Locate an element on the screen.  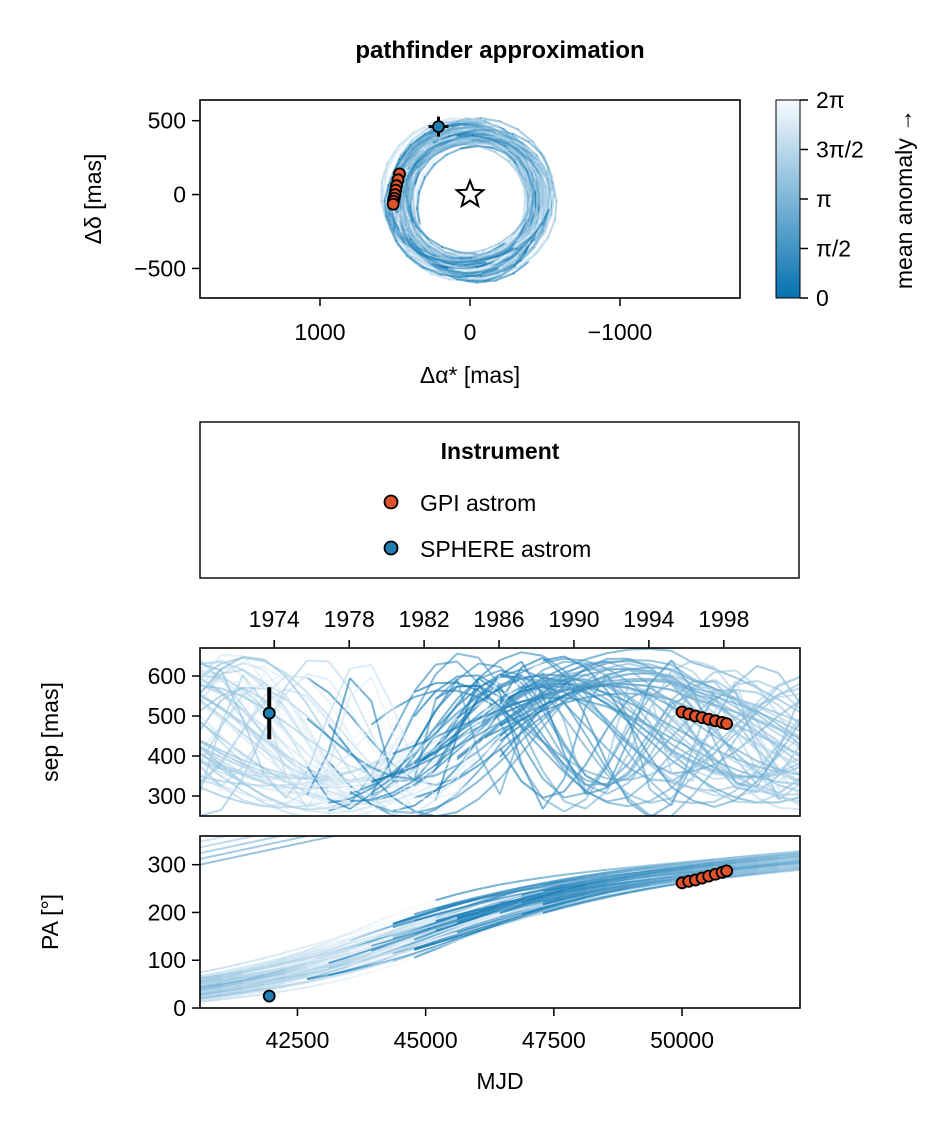
year-tick-label: 1978 is located at coordinates (349, 619).